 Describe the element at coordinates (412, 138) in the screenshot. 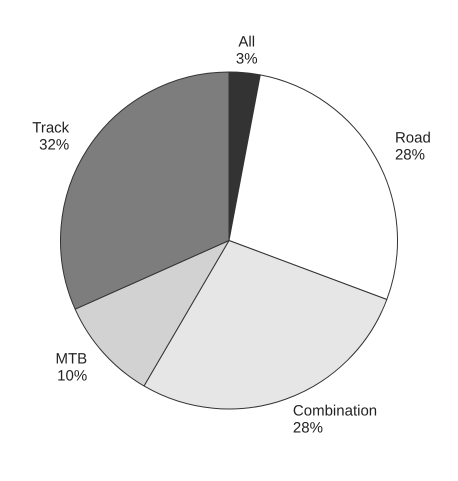

I see `slice-label: Road` at that location.